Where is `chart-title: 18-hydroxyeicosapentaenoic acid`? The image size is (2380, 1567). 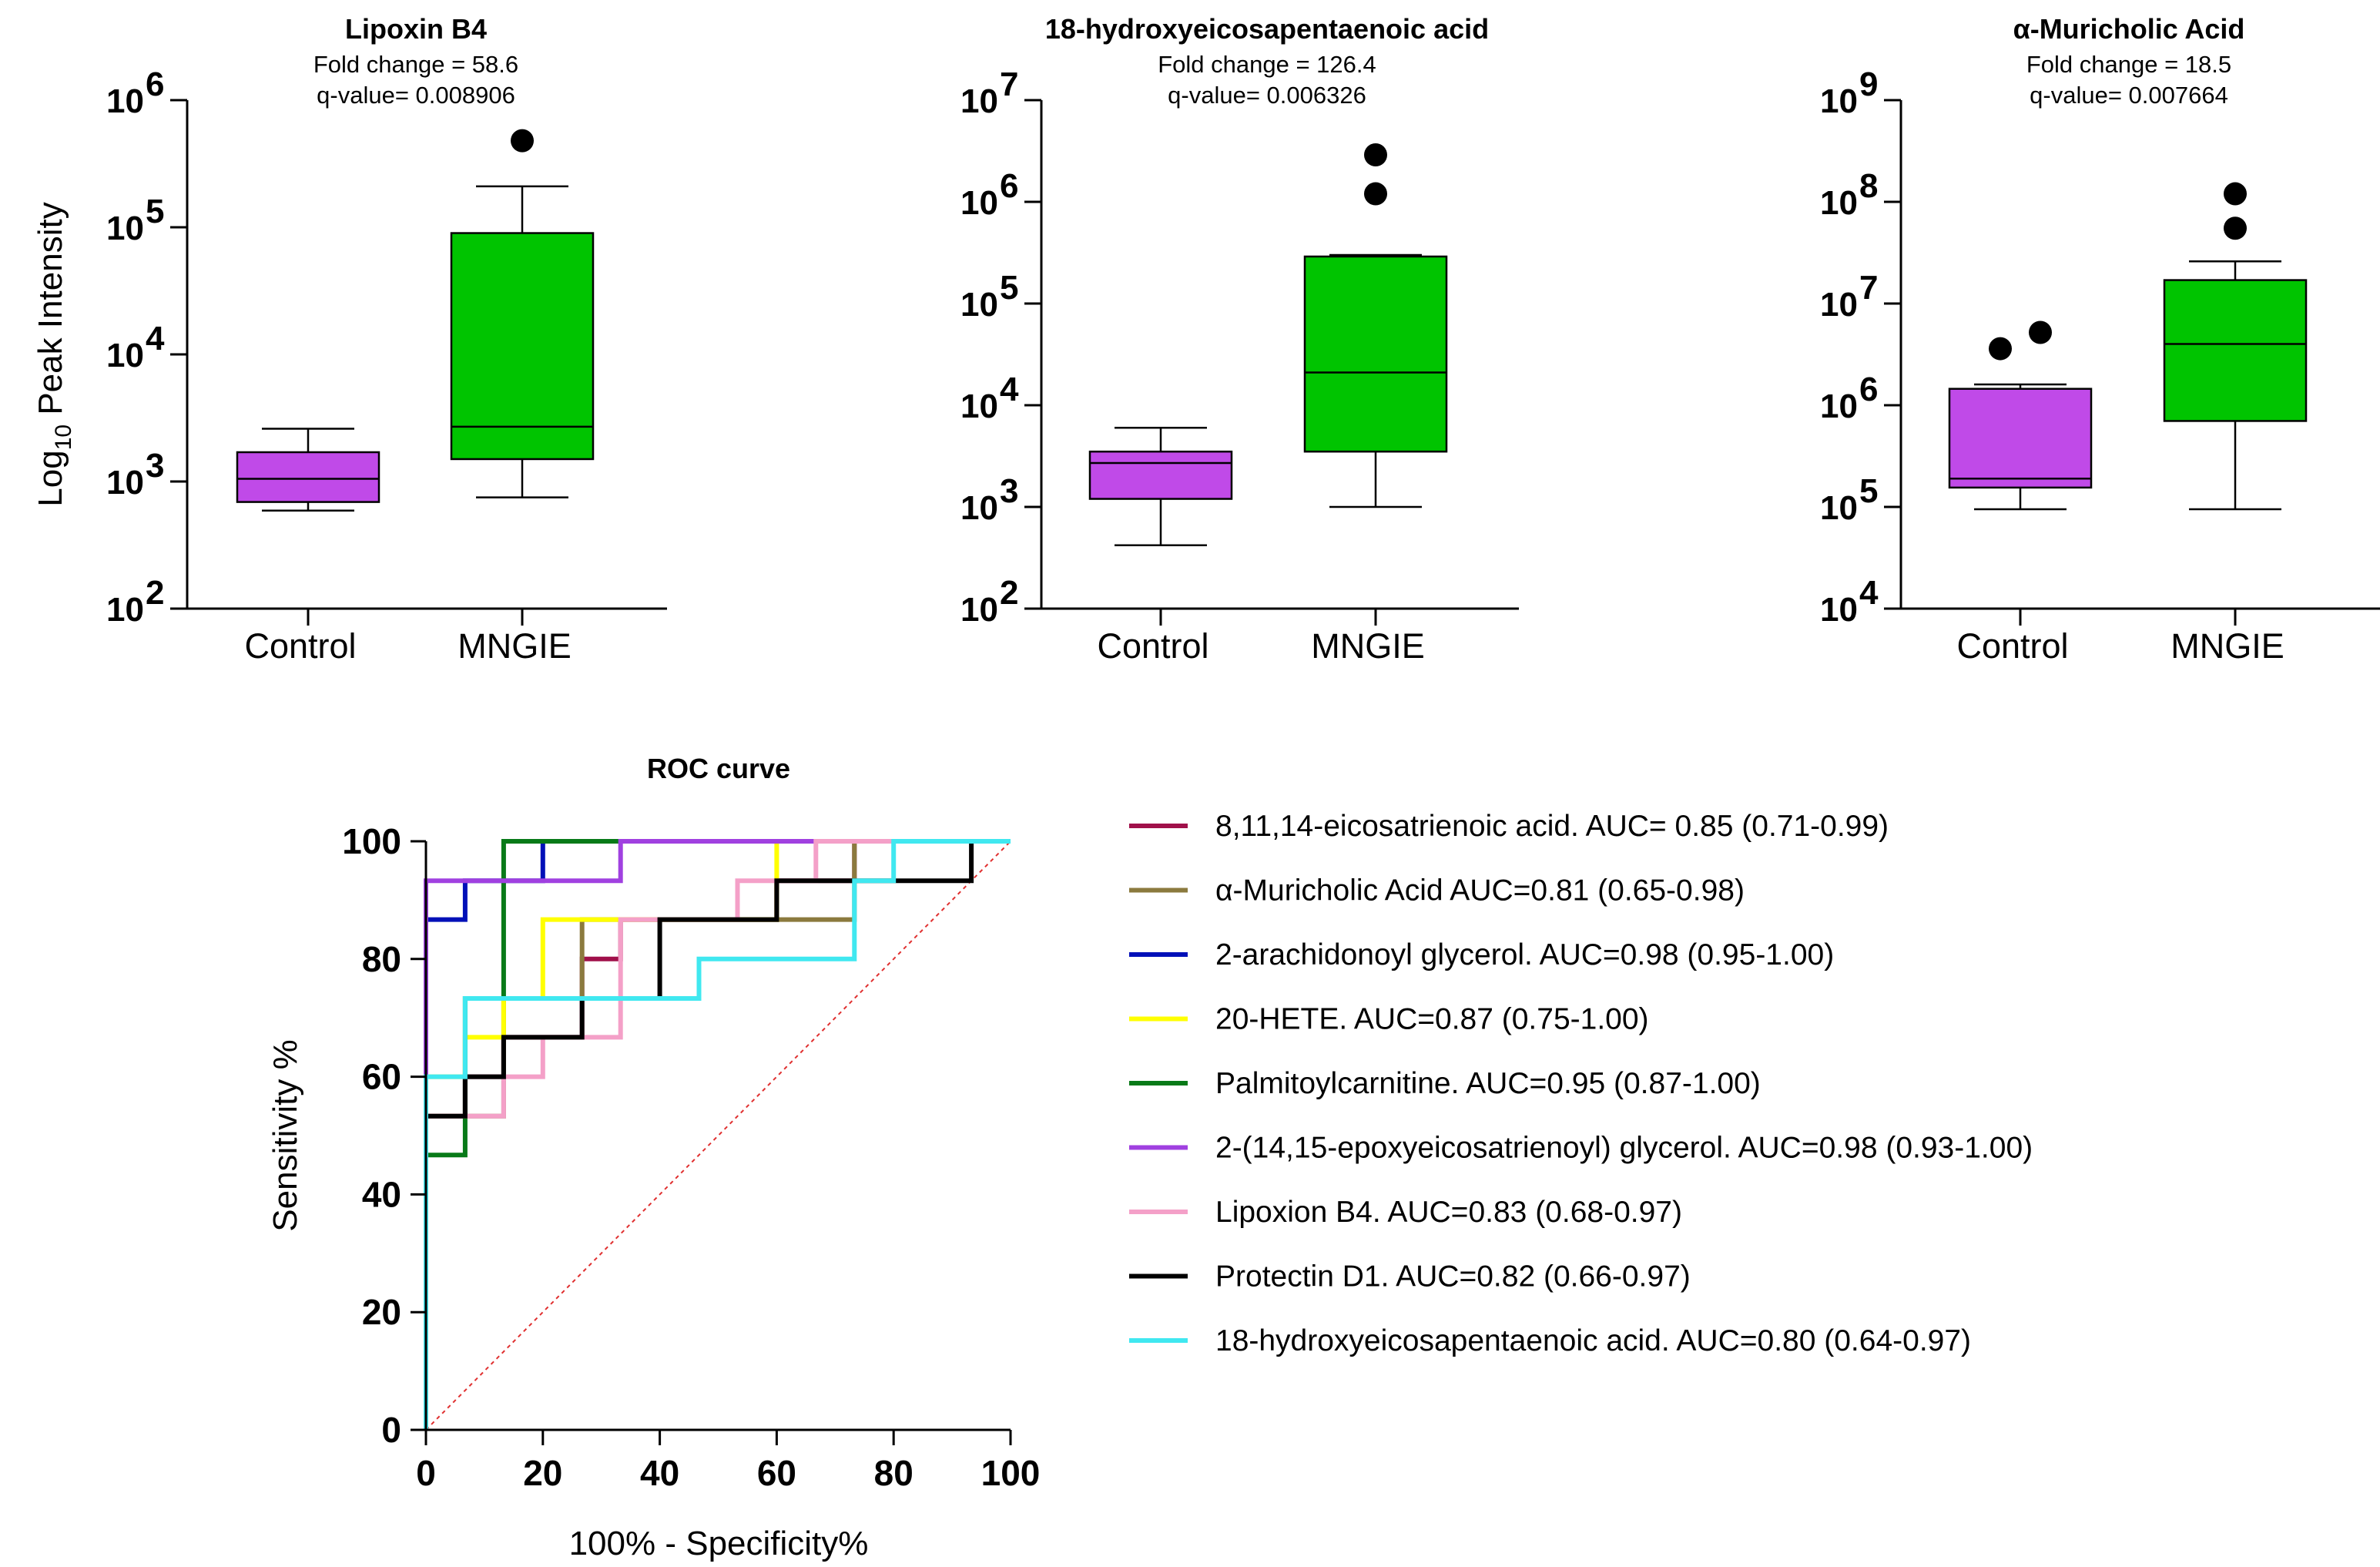 chart-title: 18-hydroxyeicosapentaenoic acid is located at coordinates (1267, 29).